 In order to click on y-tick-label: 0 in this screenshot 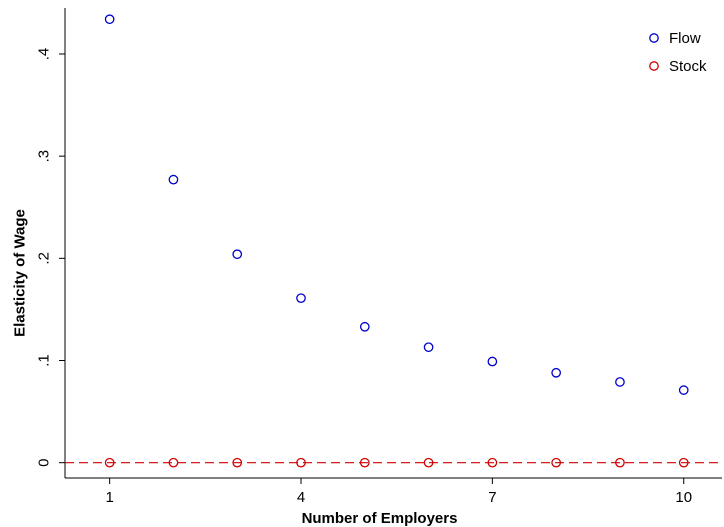, I will do `click(44, 463)`.